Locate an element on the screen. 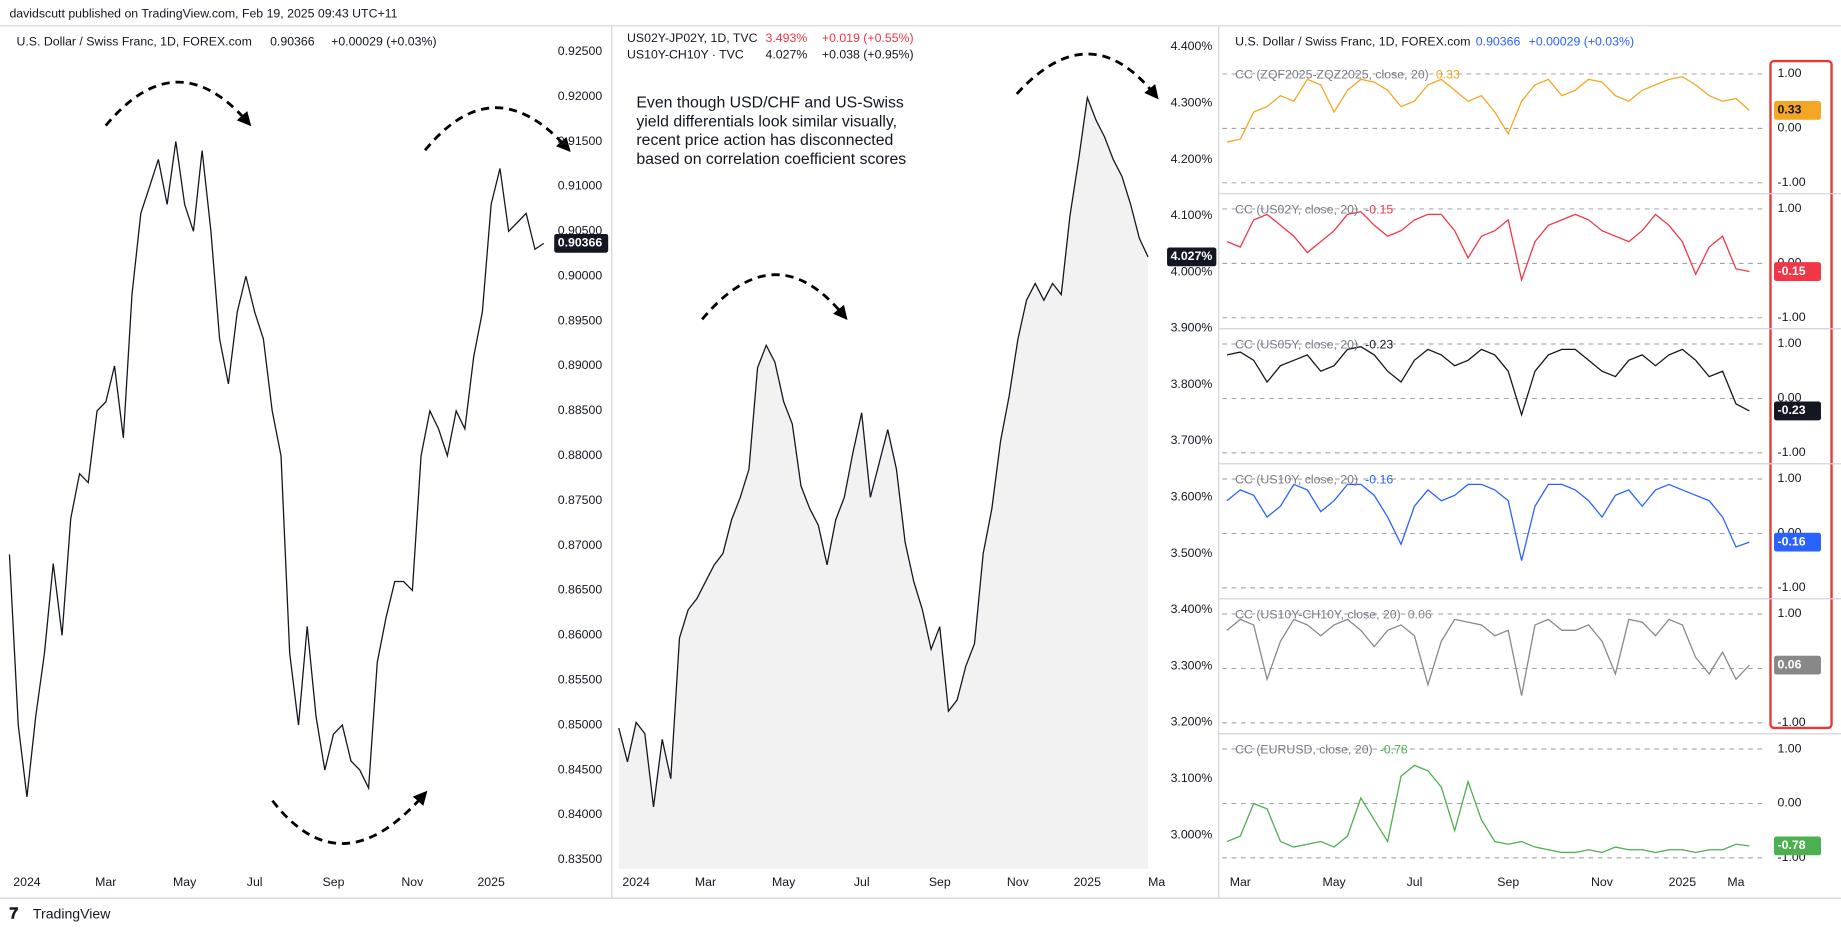 This screenshot has height=931, width=1841. pane-legend-value: -0.15 is located at coordinates (1379, 209).